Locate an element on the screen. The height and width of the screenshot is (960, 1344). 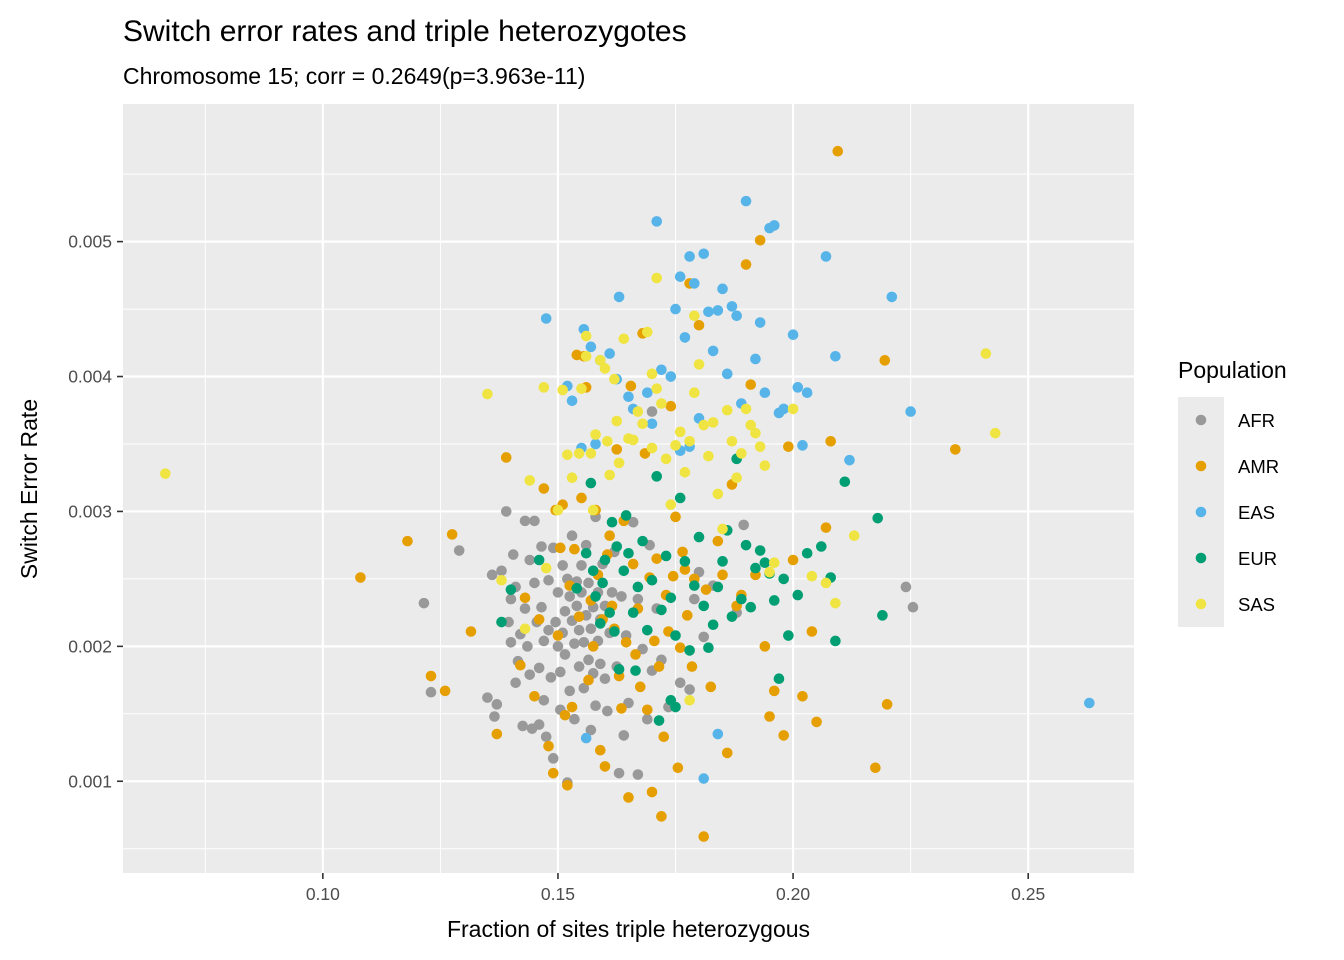
x-tick-label: 0.10 is located at coordinates (323, 894).